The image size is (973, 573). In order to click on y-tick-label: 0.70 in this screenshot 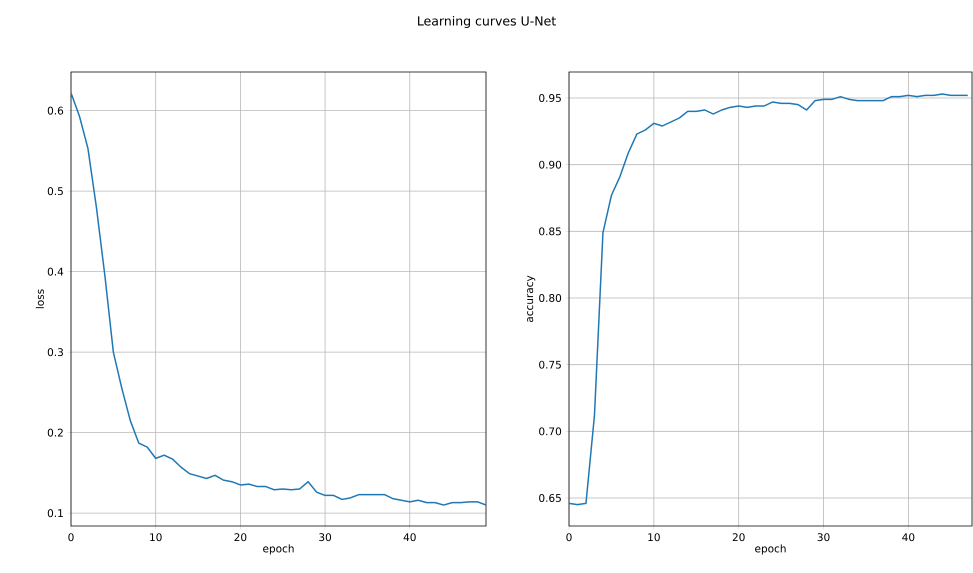, I will do `click(550, 431)`.